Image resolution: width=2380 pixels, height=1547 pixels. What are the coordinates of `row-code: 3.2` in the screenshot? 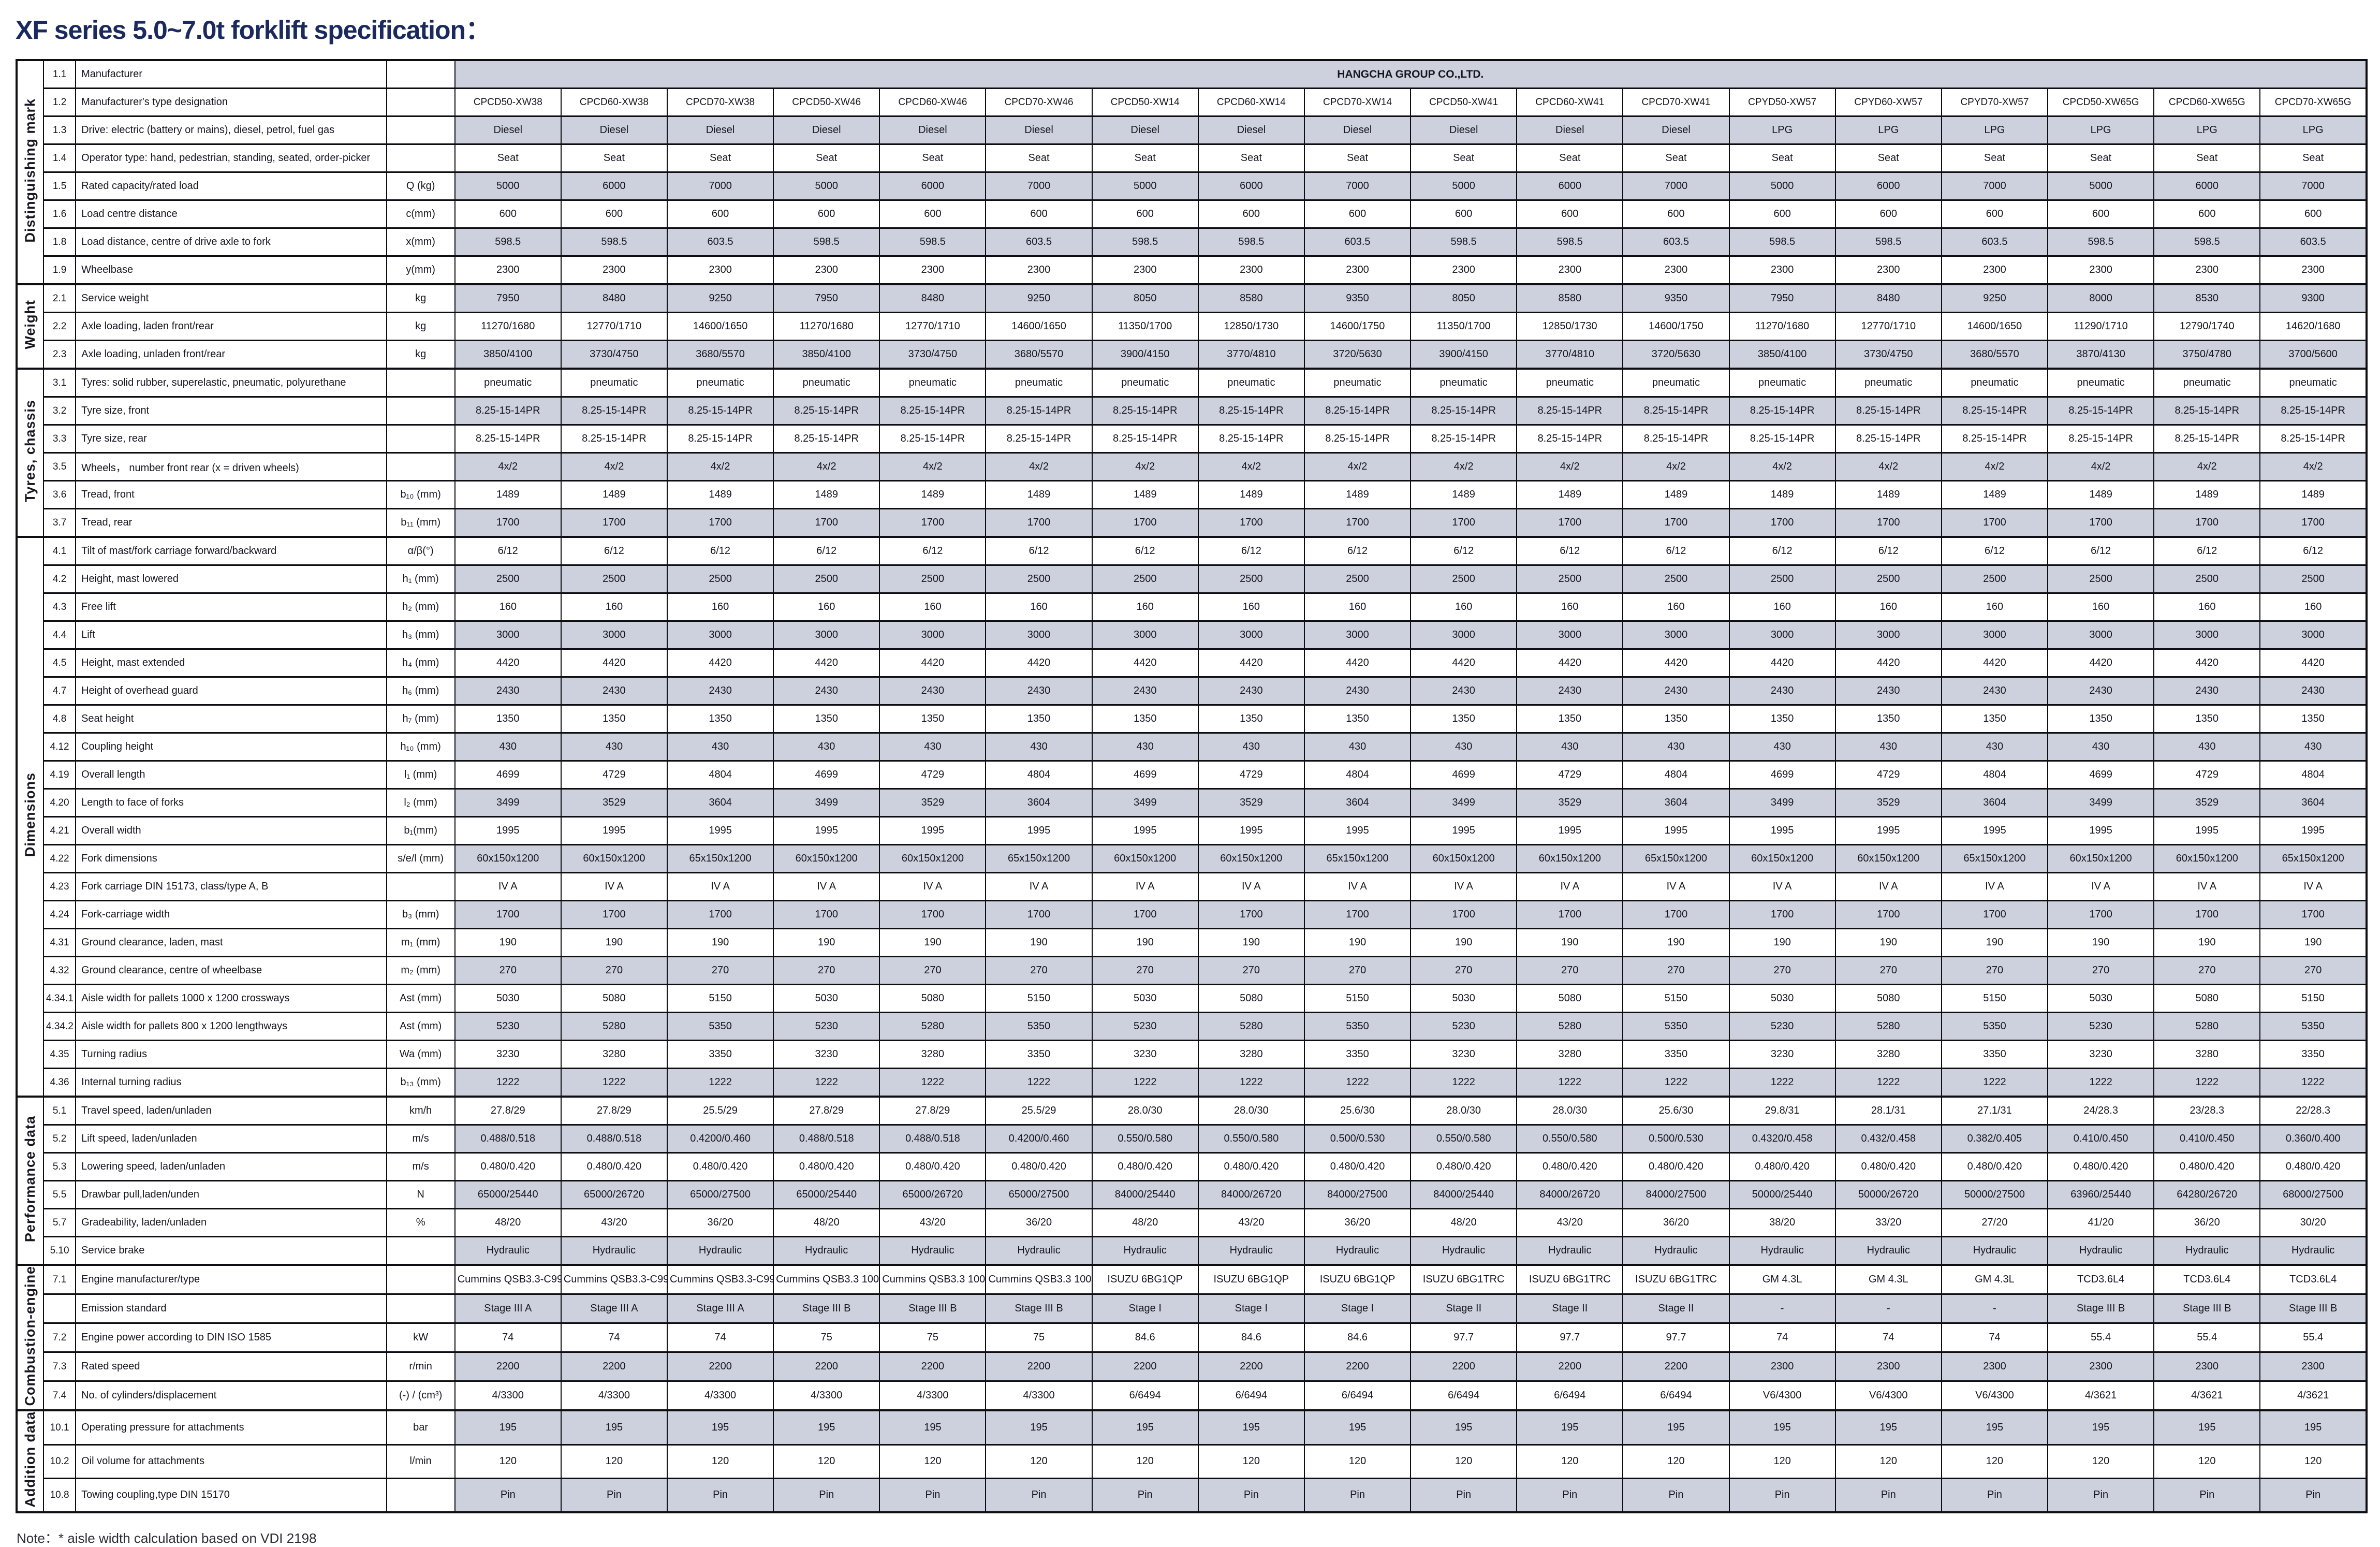 It's located at (60, 411).